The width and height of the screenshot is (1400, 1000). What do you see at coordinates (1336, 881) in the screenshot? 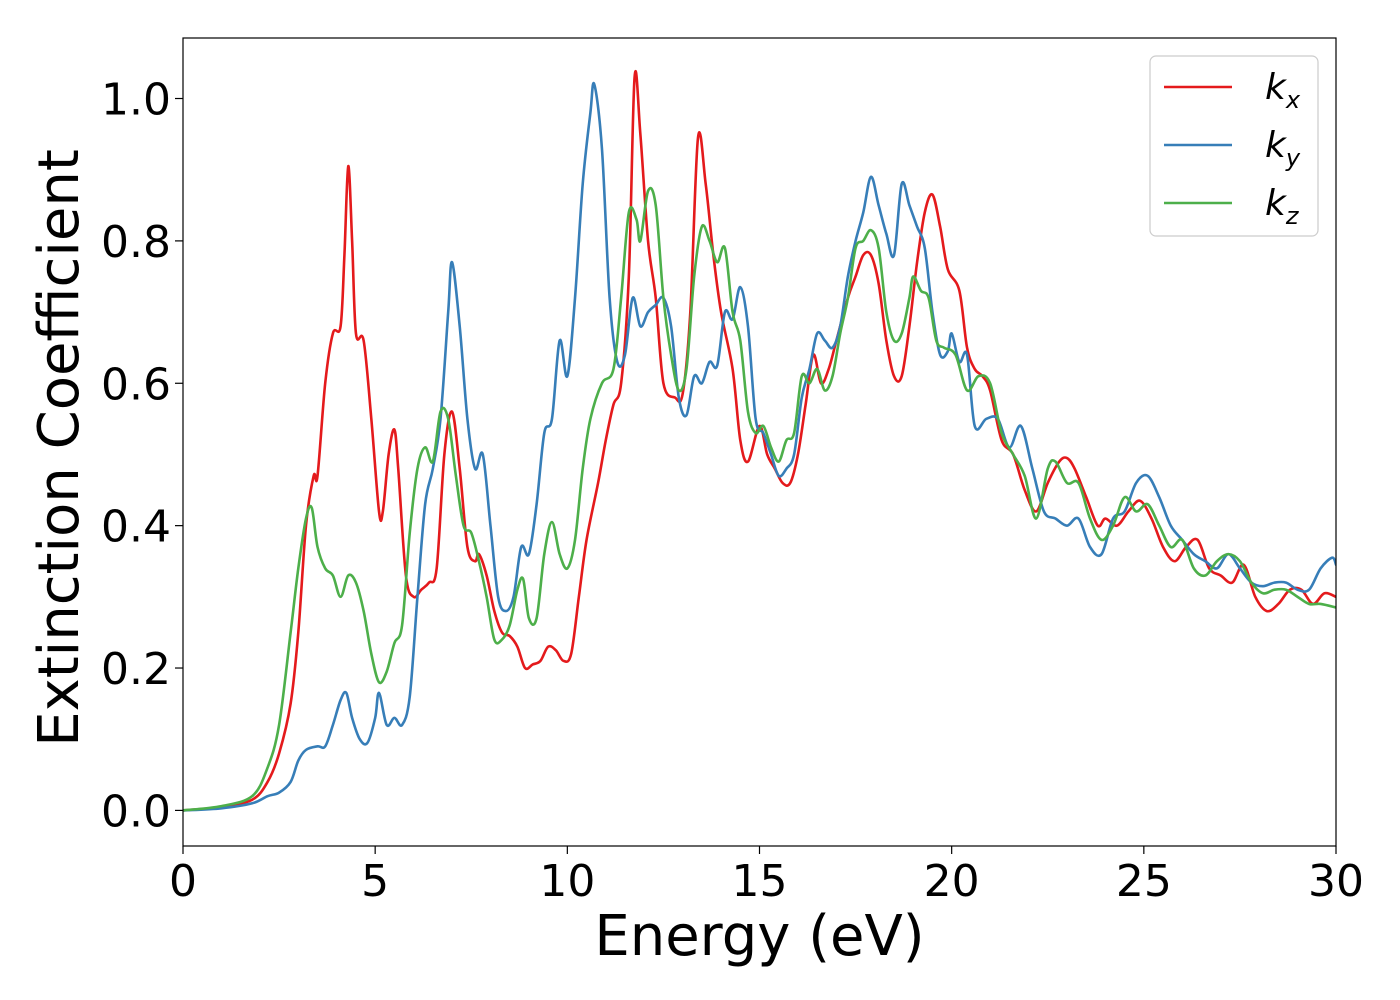
I see `x-tick-label: 30` at bounding box center [1336, 881].